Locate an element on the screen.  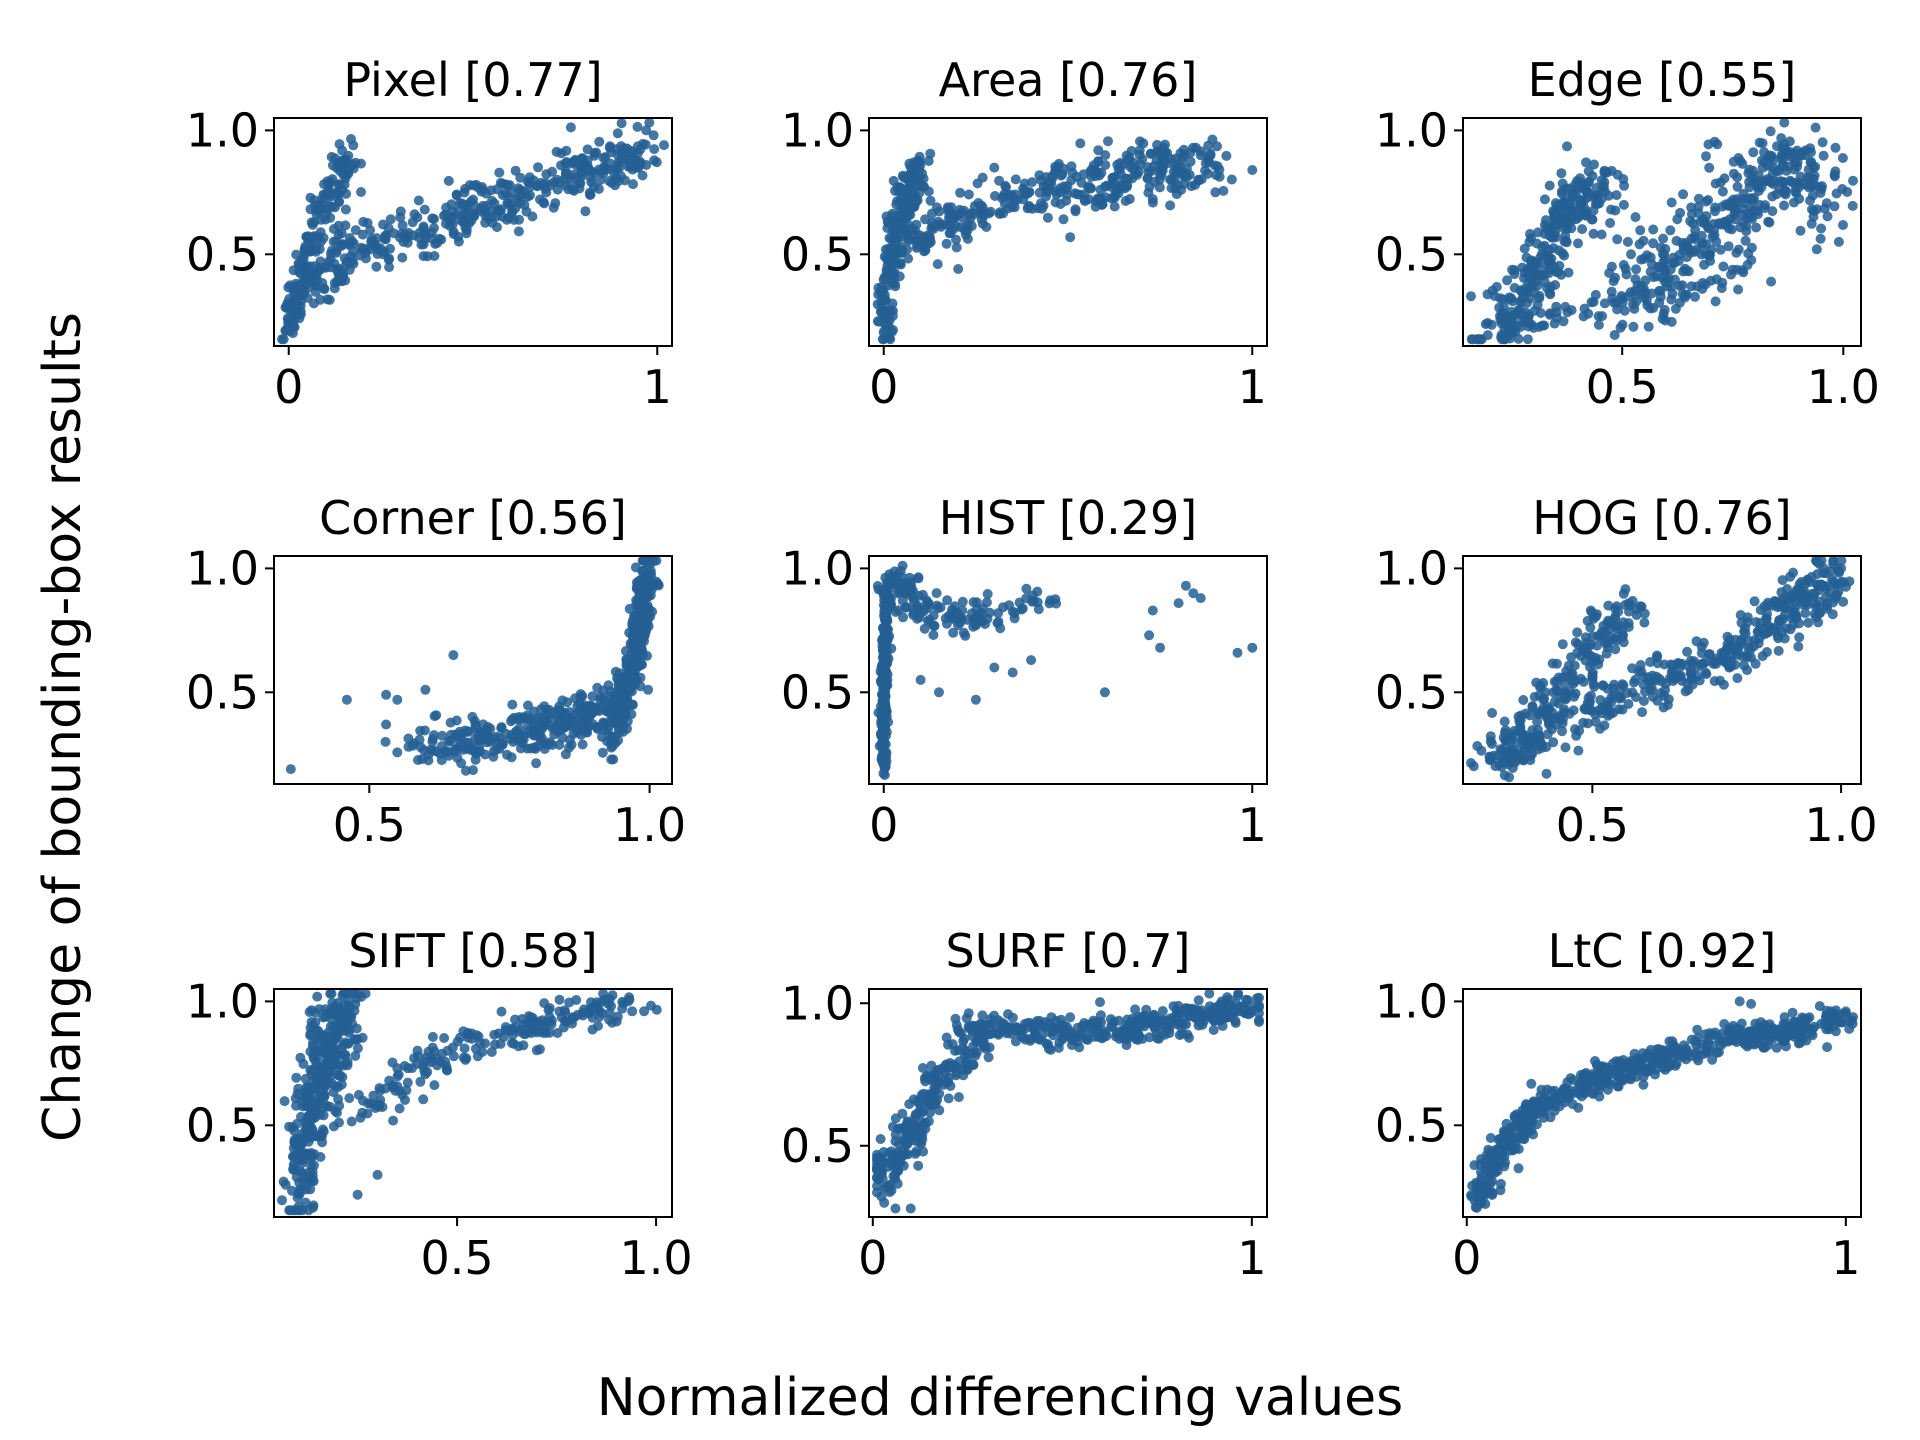
corner-x-tick-label: 1.0 is located at coordinates (649, 825).